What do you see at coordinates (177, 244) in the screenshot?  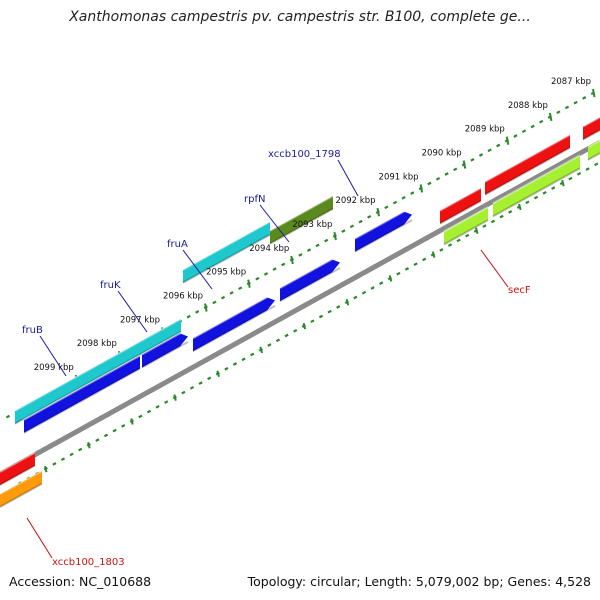 I see `gene-label-text: fruA` at bounding box center [177, 244].